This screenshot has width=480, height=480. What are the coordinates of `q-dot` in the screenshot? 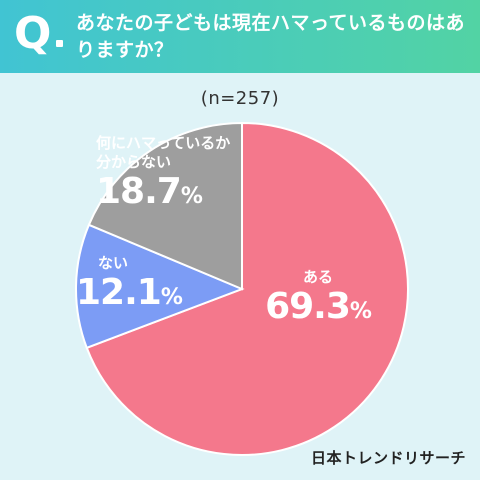 It's located at (59, 43).